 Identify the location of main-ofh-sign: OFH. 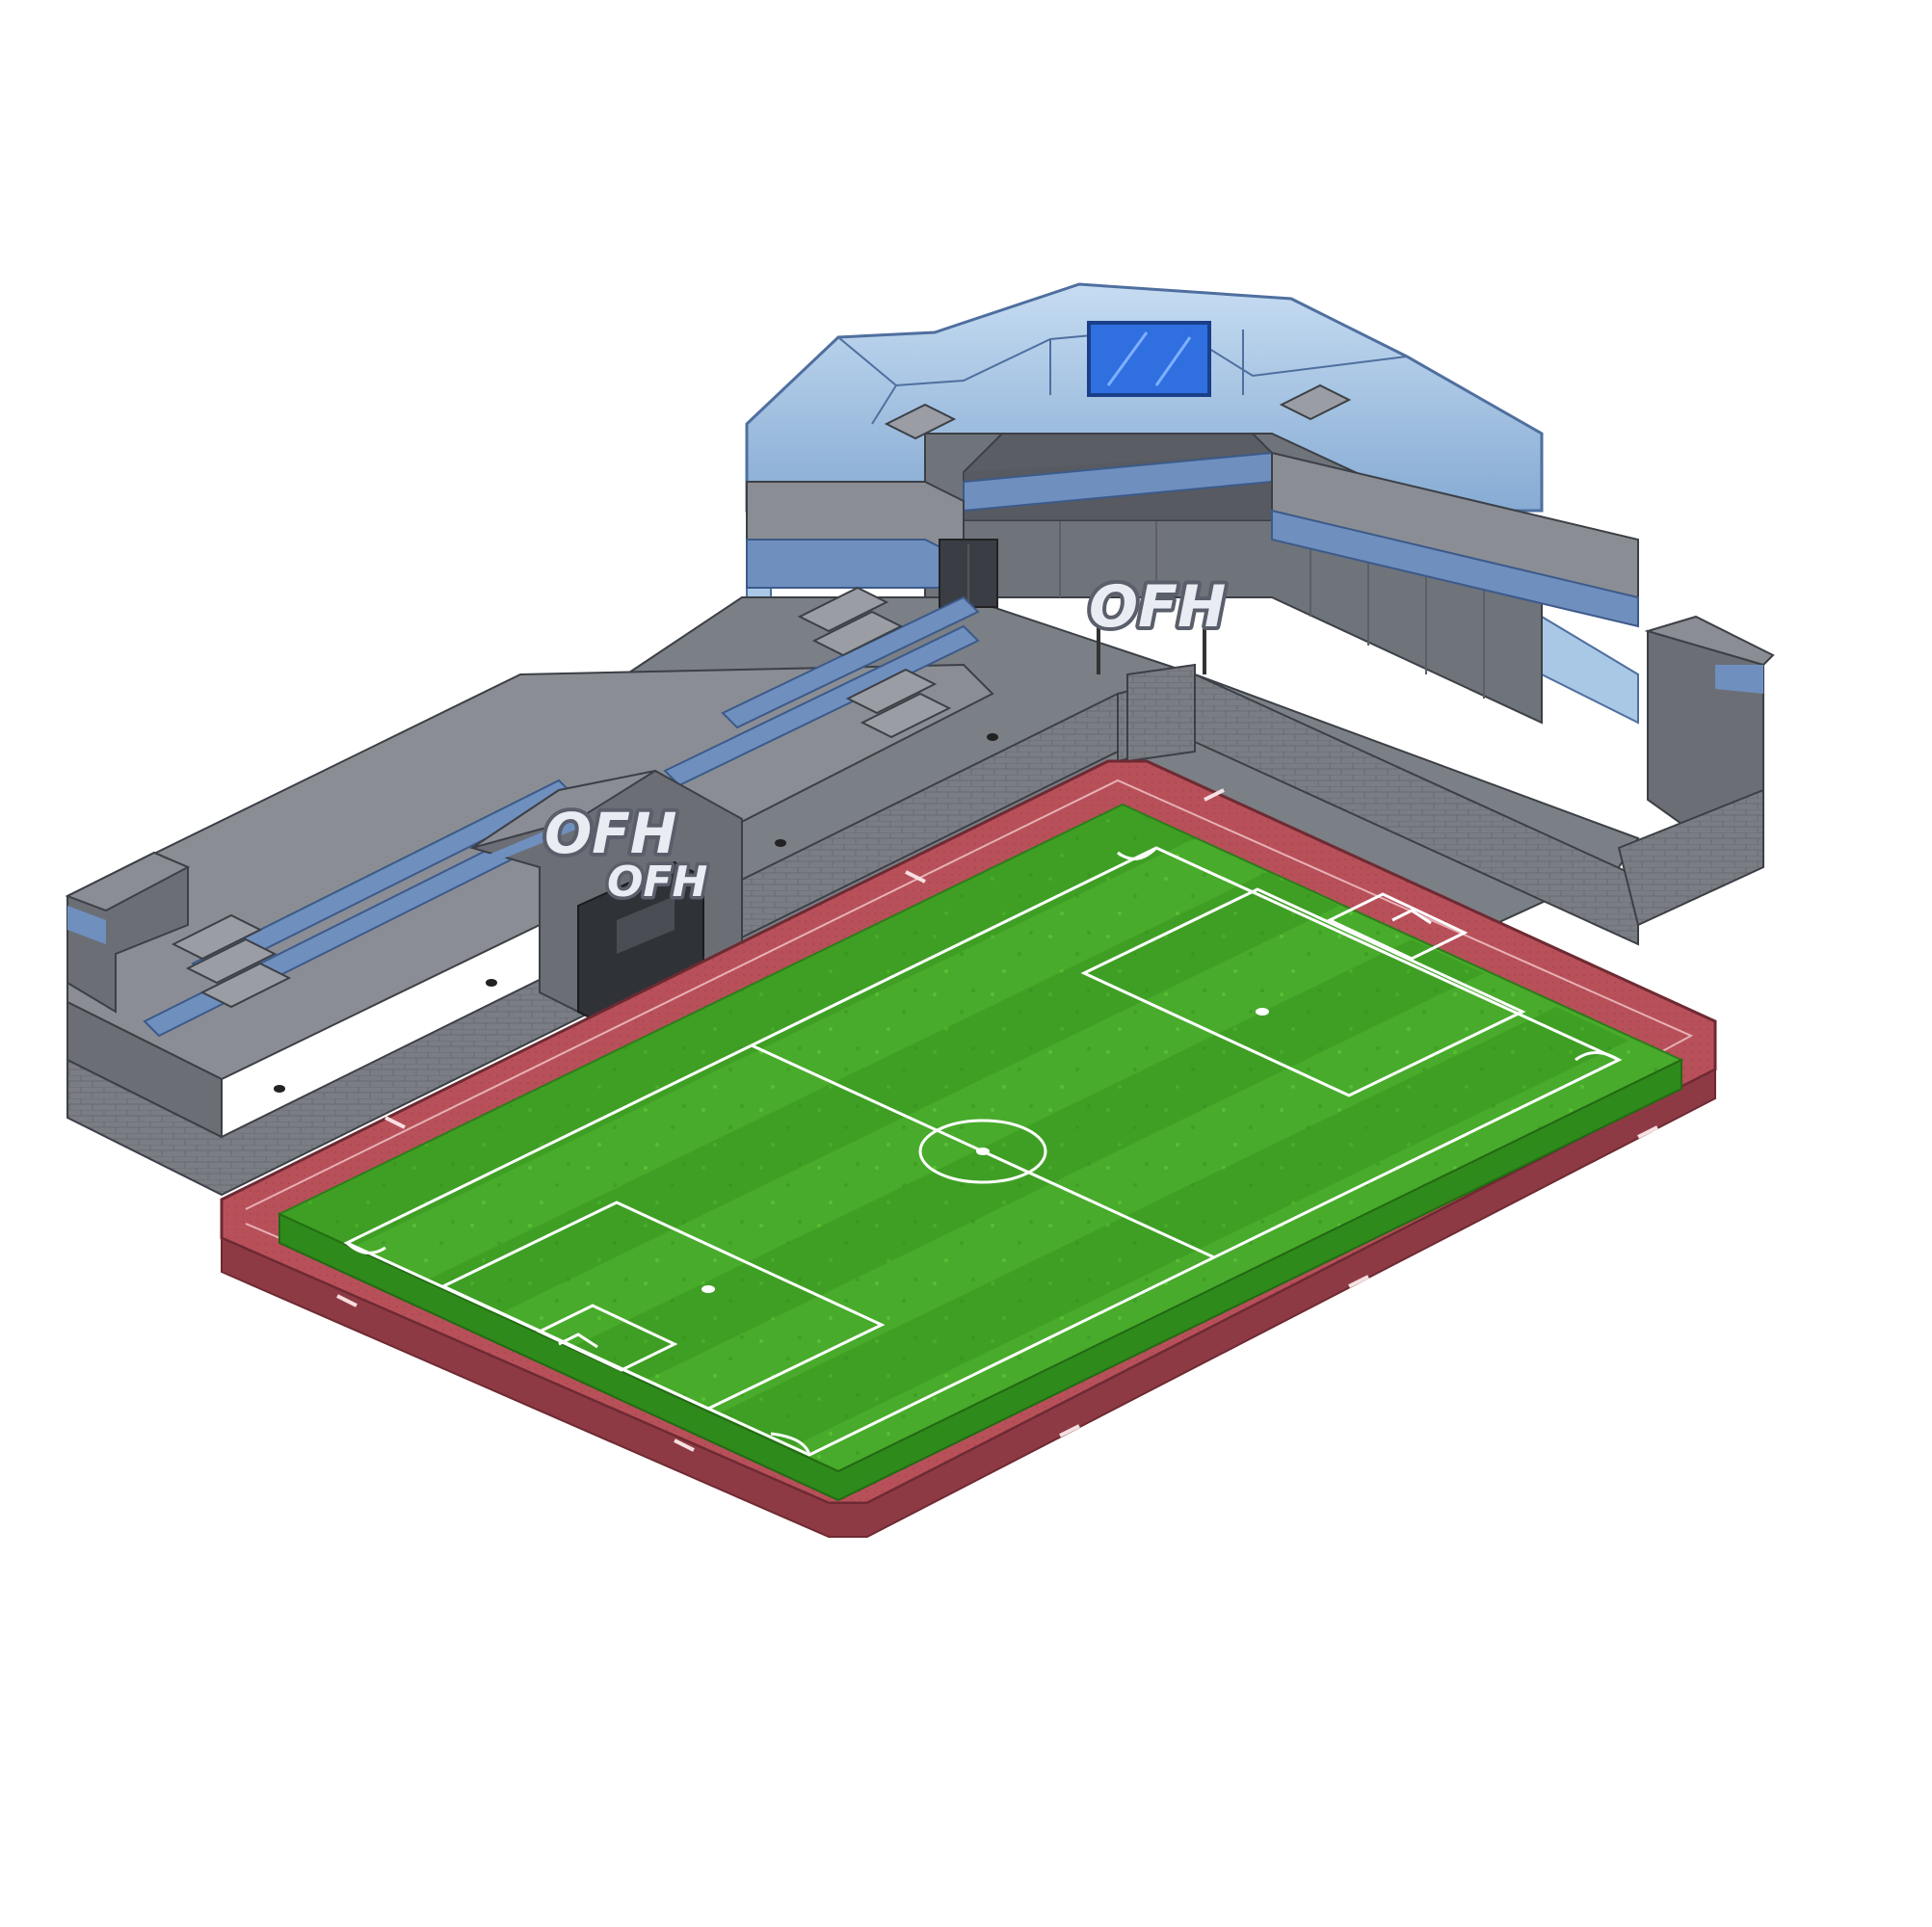
(1157, 621).